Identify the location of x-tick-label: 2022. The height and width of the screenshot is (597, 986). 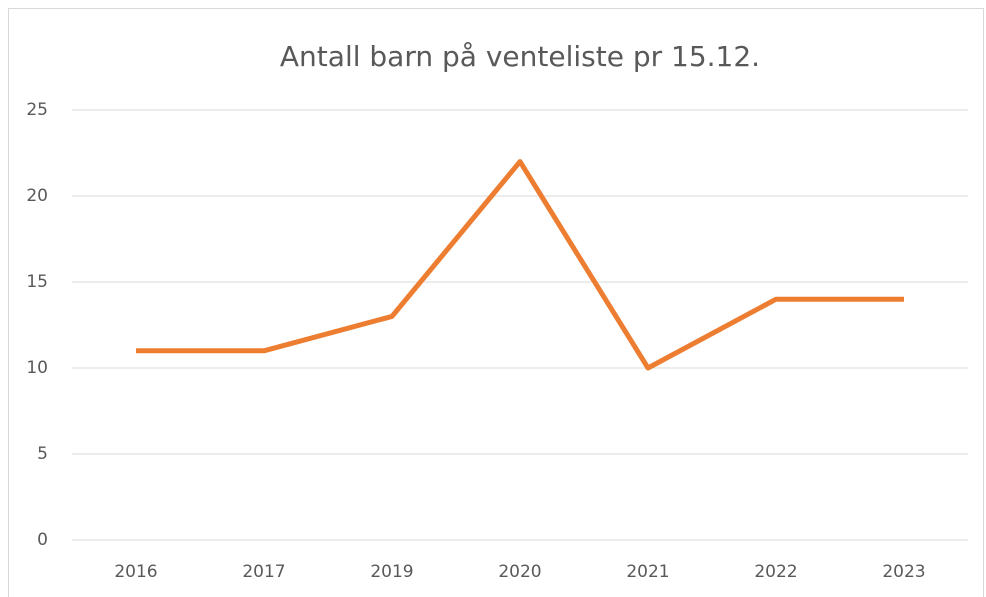
(775, 572).